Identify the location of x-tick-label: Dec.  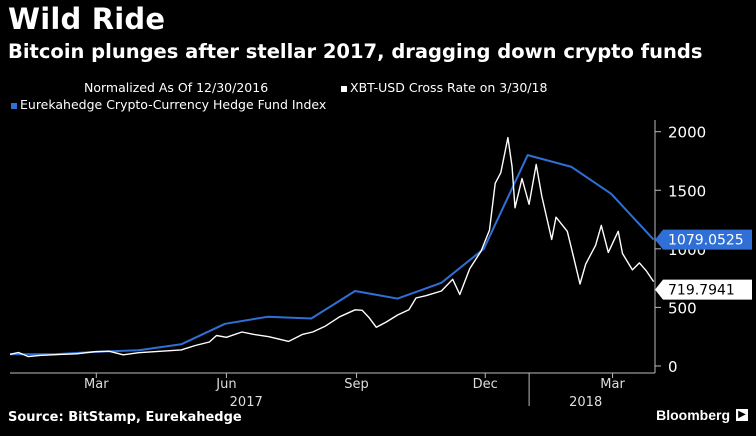
(485, 384).